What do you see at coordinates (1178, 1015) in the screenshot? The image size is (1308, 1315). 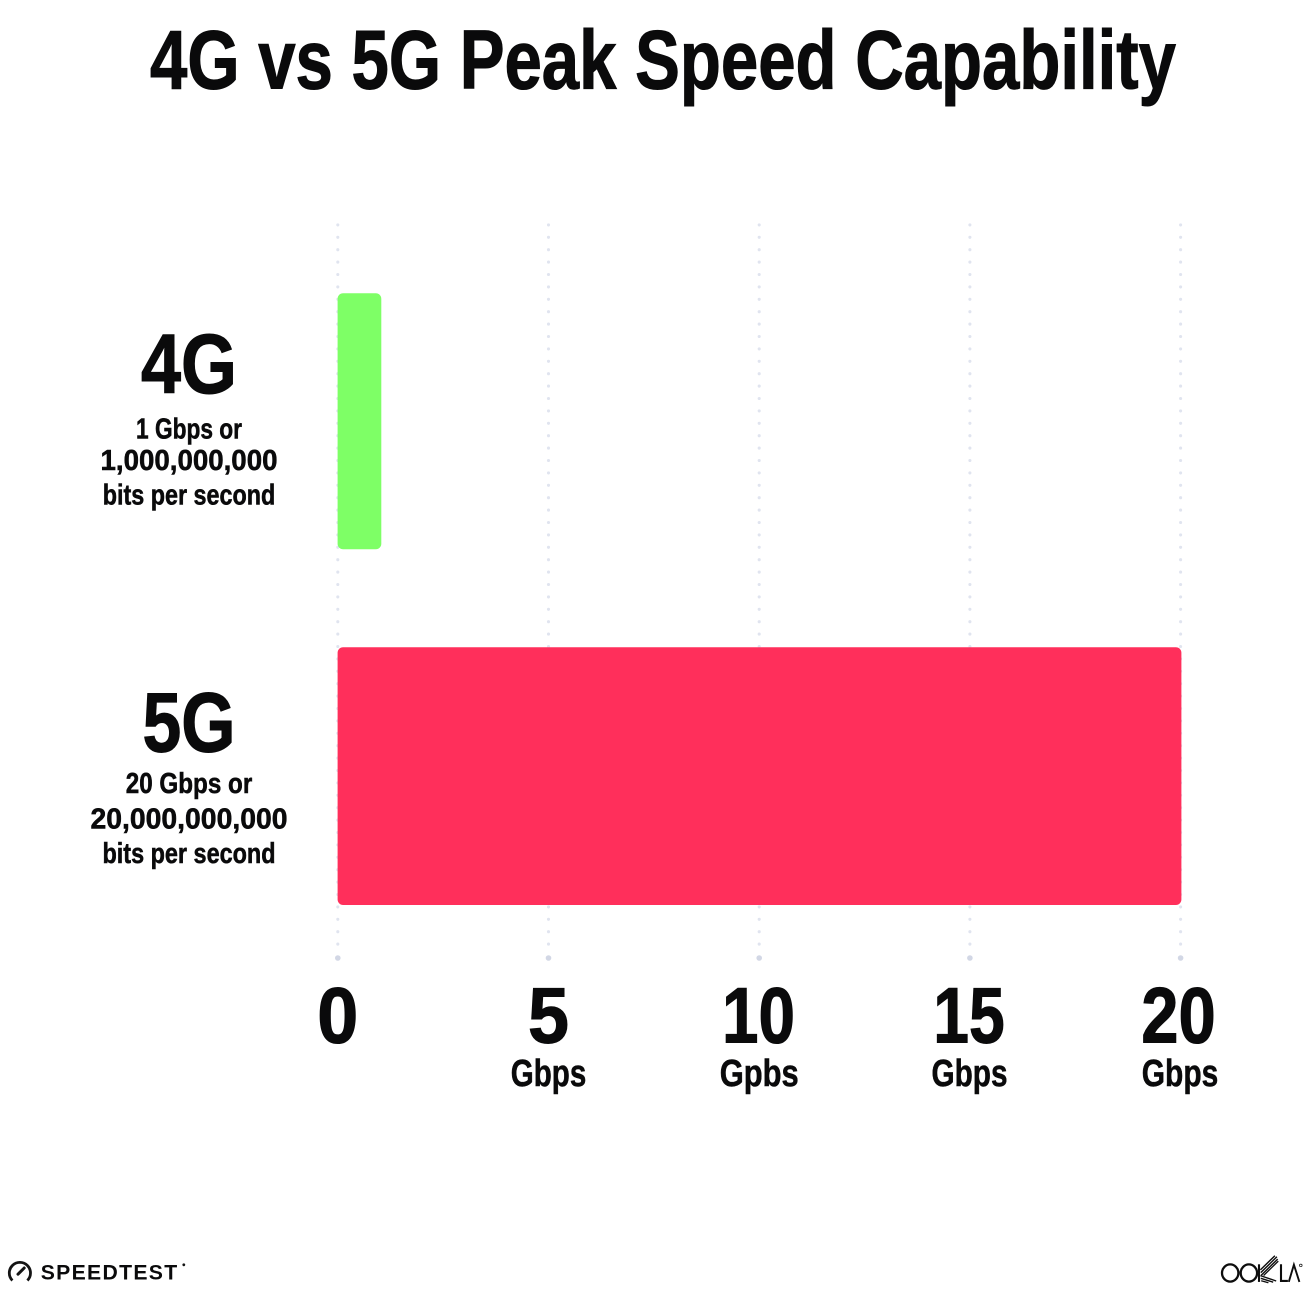 I see `svg-text: 20` at bounding box center [1178, 1015].